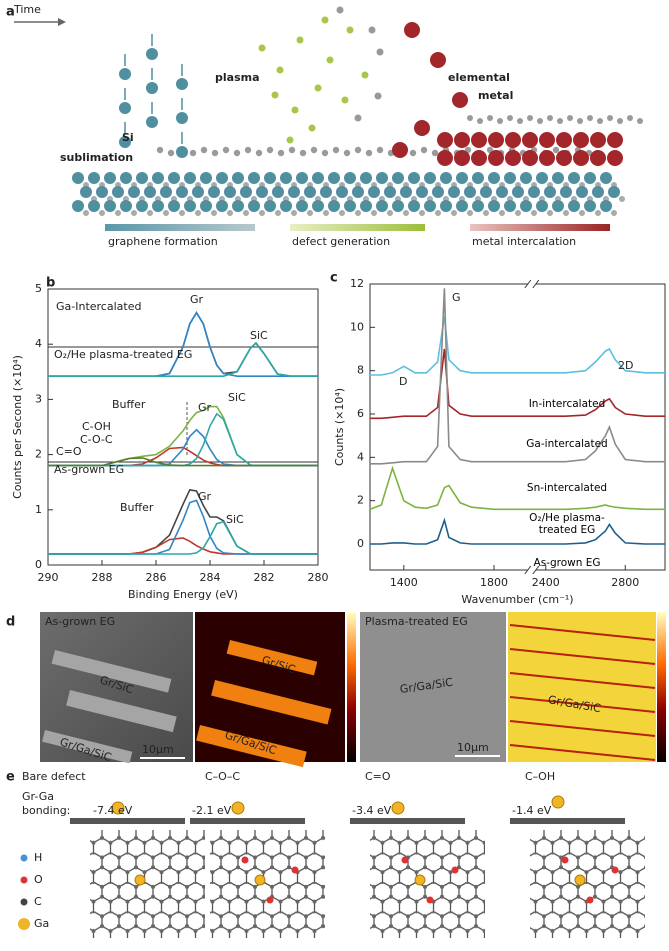  Describe the element at coordinates (156, 577) in the screenshot. I see `x-tick-label: 286` at that location.